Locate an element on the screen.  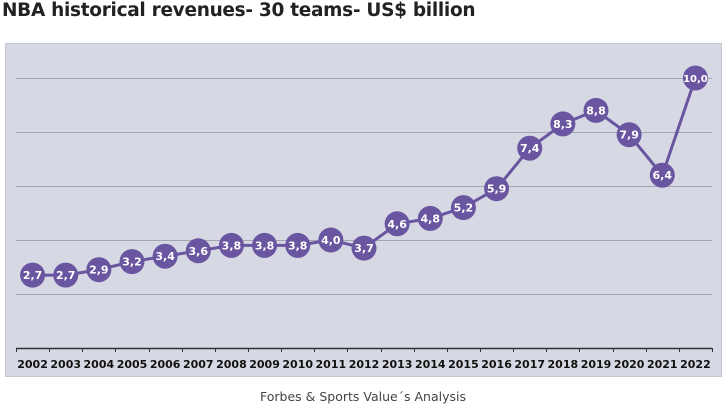
data-point-2017: 7,4 is located at coordinates (530, 148).